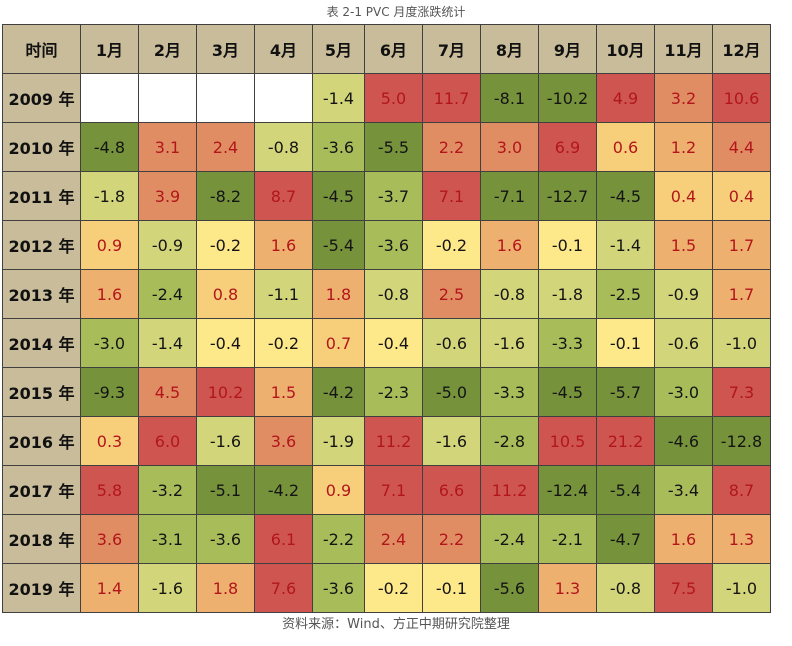  What do you see at coordinates (393, 539) in the screenshot?
I see `heatmap-cell: 2.4` at bounding box center [393, 539].